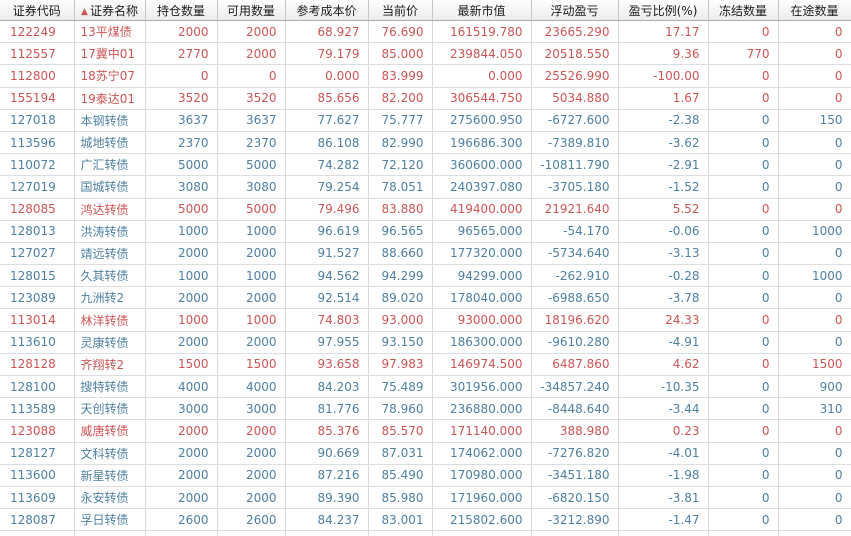 Image resolution: width=851 pixels, height=536 pixels. Describe the element at coordinates (251, 365) in the screenshot. I see `cell-available-qty: 1500` at that location.